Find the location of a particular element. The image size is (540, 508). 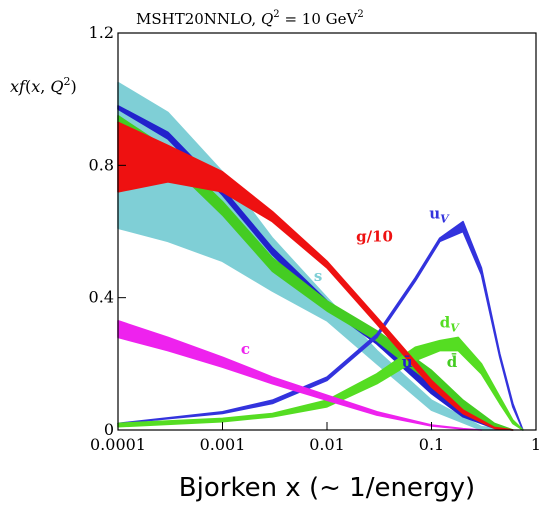

series-label-c-6: c is located at coordinates (245, 349).